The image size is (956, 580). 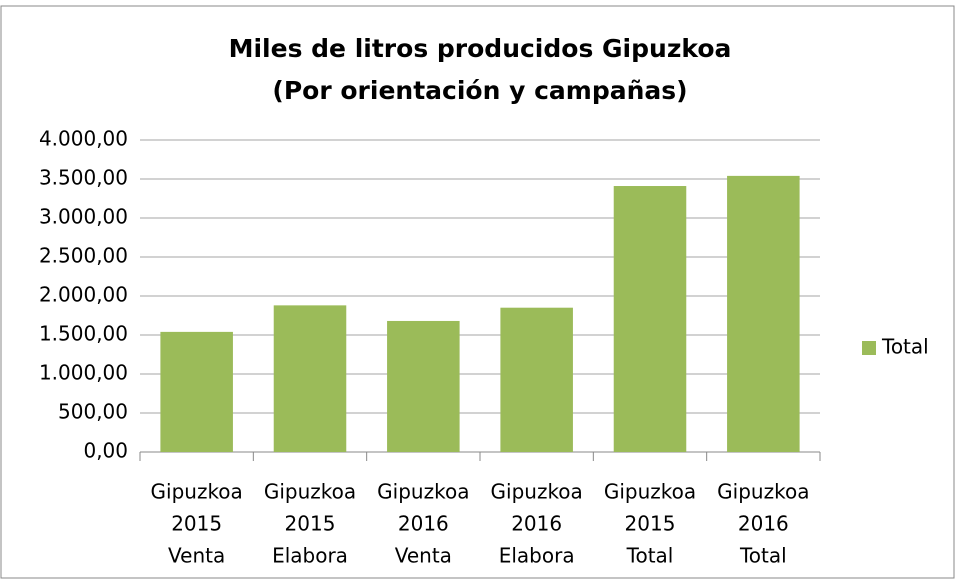 What do you see at coordinates (479, 90) in the screenshot?
I see `chart-subtitle: (Por orientación y campañas)` at bounding box center [479, 90].